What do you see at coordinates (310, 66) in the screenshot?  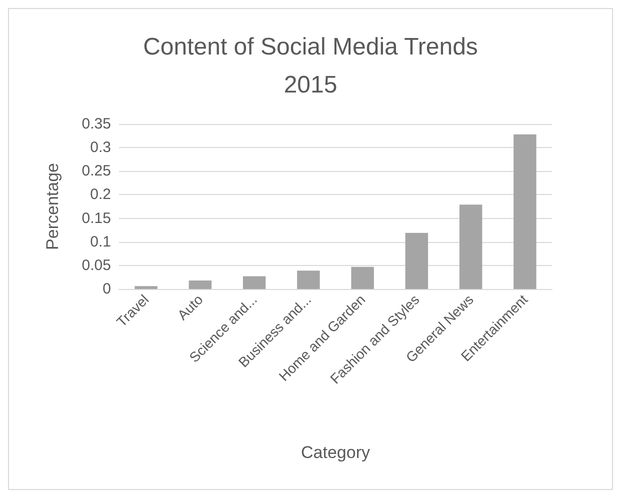 I see `chart-title: Content of Social Media Trends 2015` at bounding box center [310, 66].